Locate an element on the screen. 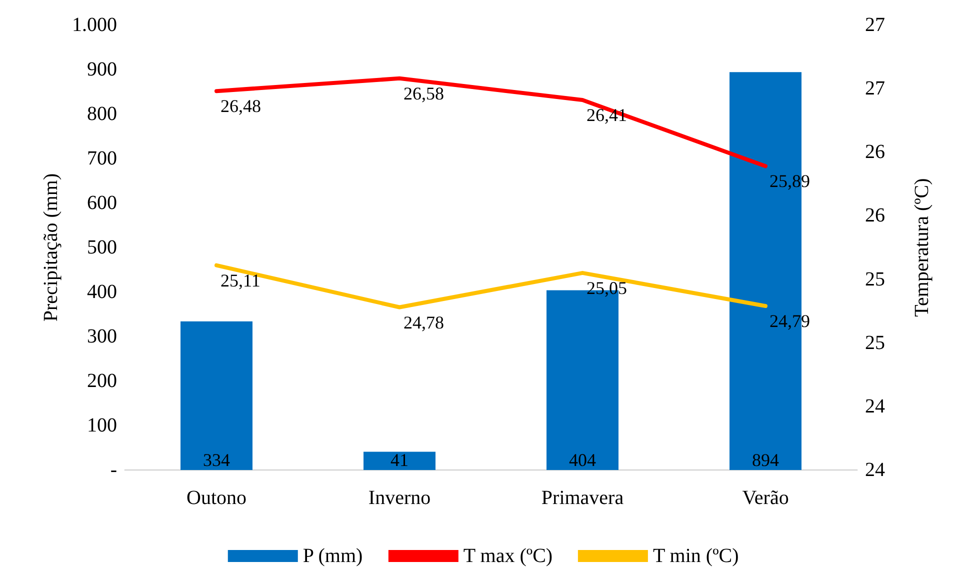 This screenshot has height=573, width=967. legend-label: T min (ºC) is located at coordinates (695, 556).